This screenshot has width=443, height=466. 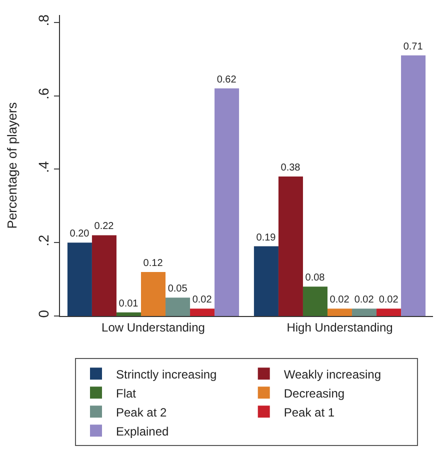 What do you see at coordinates (142, 431) in the screenshot?
I see `legend-label: Explained` at bounding box center [142, 431].